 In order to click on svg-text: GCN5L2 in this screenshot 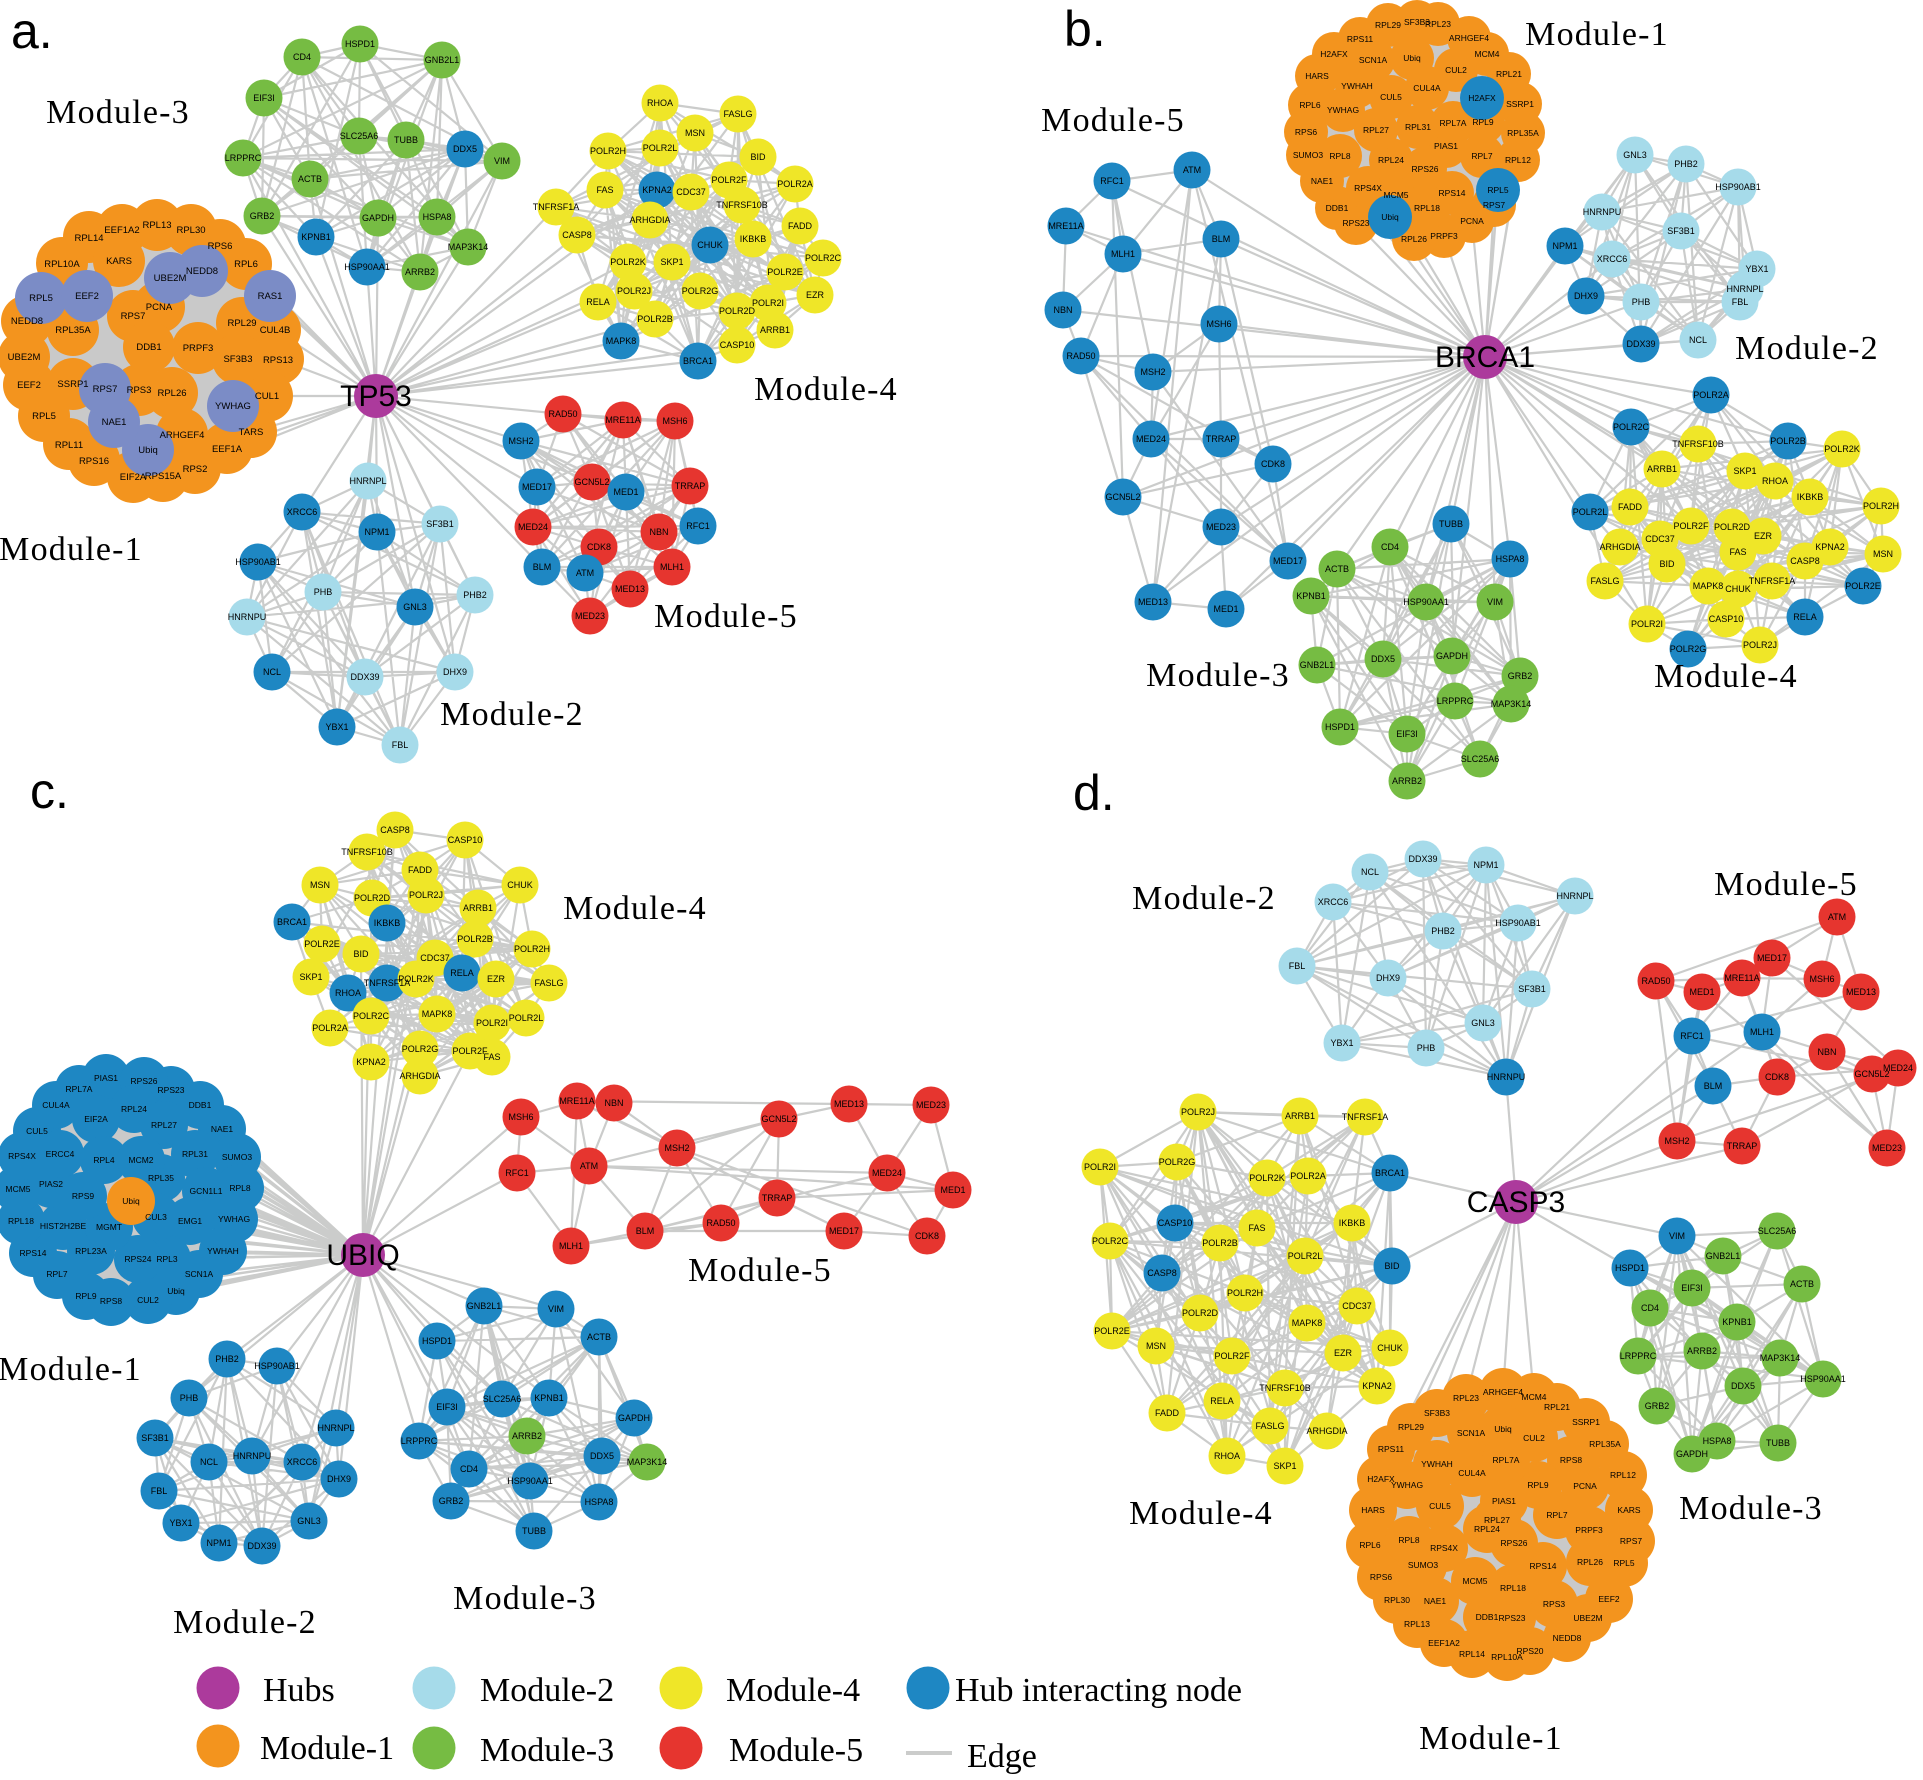, I will do `click(778, 1119)`.